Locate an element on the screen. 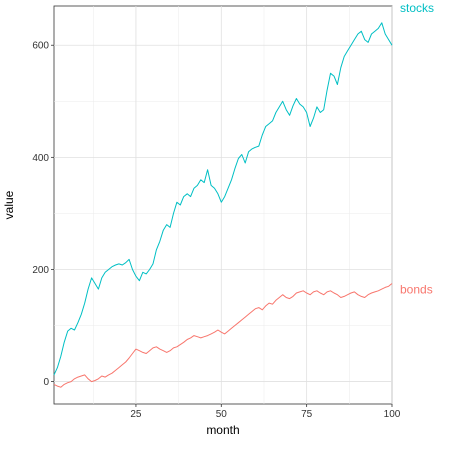 The width and height of the screenshot is (450, 450). series-labels: stocks bonds is located at coordinates (417, 148).